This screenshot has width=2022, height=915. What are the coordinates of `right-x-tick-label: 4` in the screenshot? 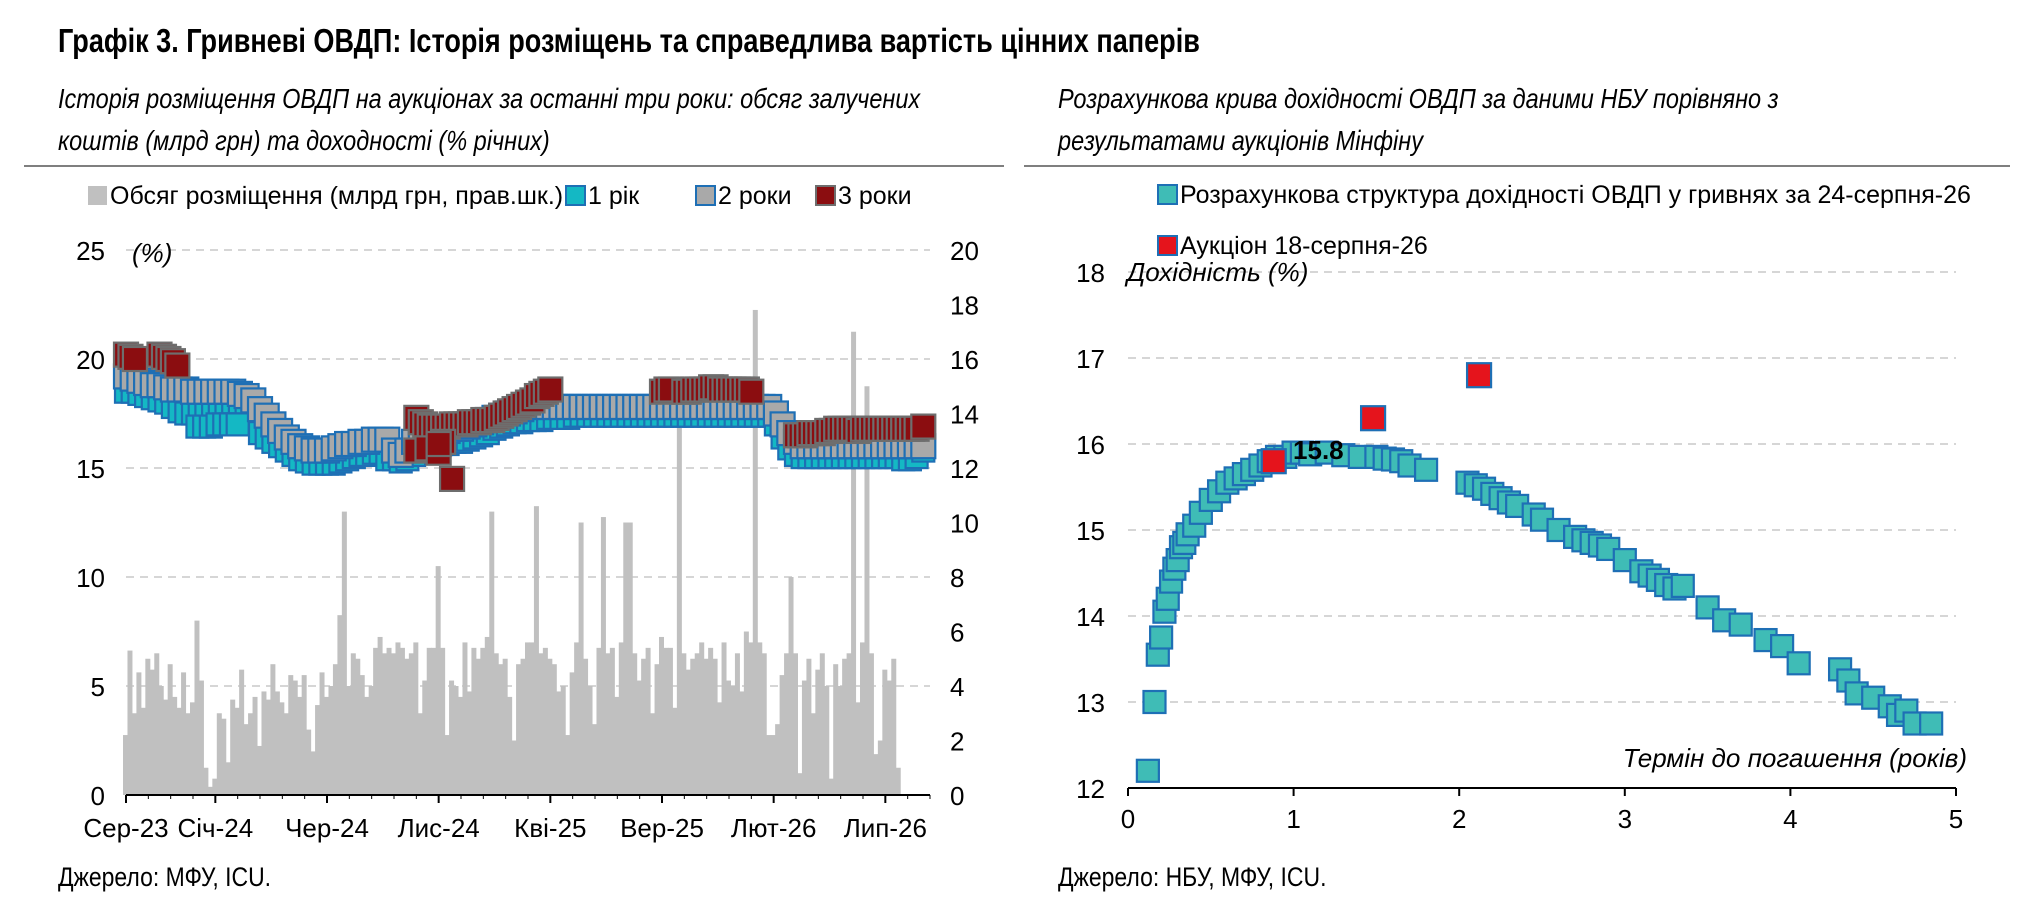 It's located at (1790, 819).